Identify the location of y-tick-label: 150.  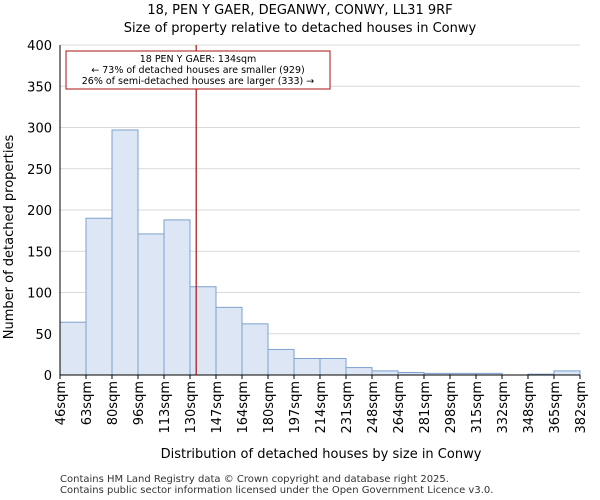
(39, 252).